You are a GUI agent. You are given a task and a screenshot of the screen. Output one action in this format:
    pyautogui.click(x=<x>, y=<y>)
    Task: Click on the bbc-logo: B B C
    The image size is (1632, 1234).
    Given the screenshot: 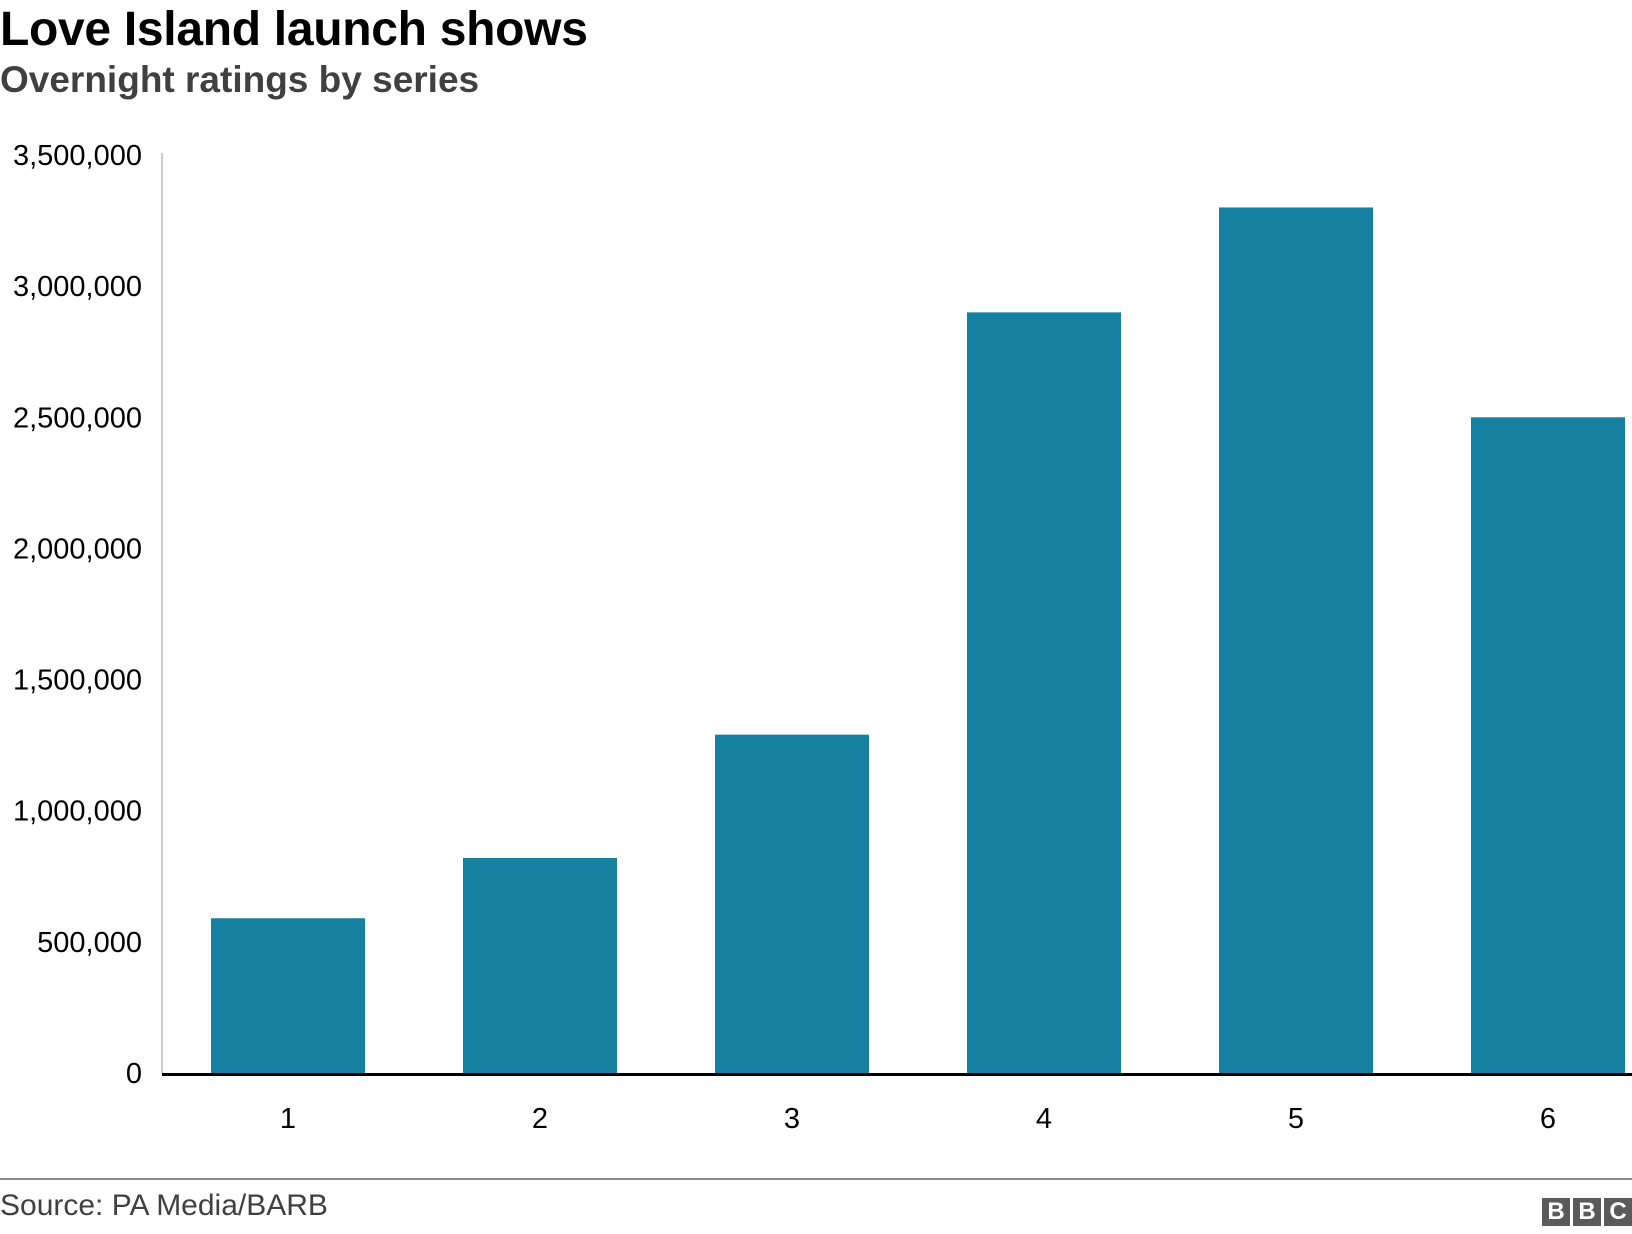 What is the action you would take?
    pyautogui.click(x=1587, y=1212)
    